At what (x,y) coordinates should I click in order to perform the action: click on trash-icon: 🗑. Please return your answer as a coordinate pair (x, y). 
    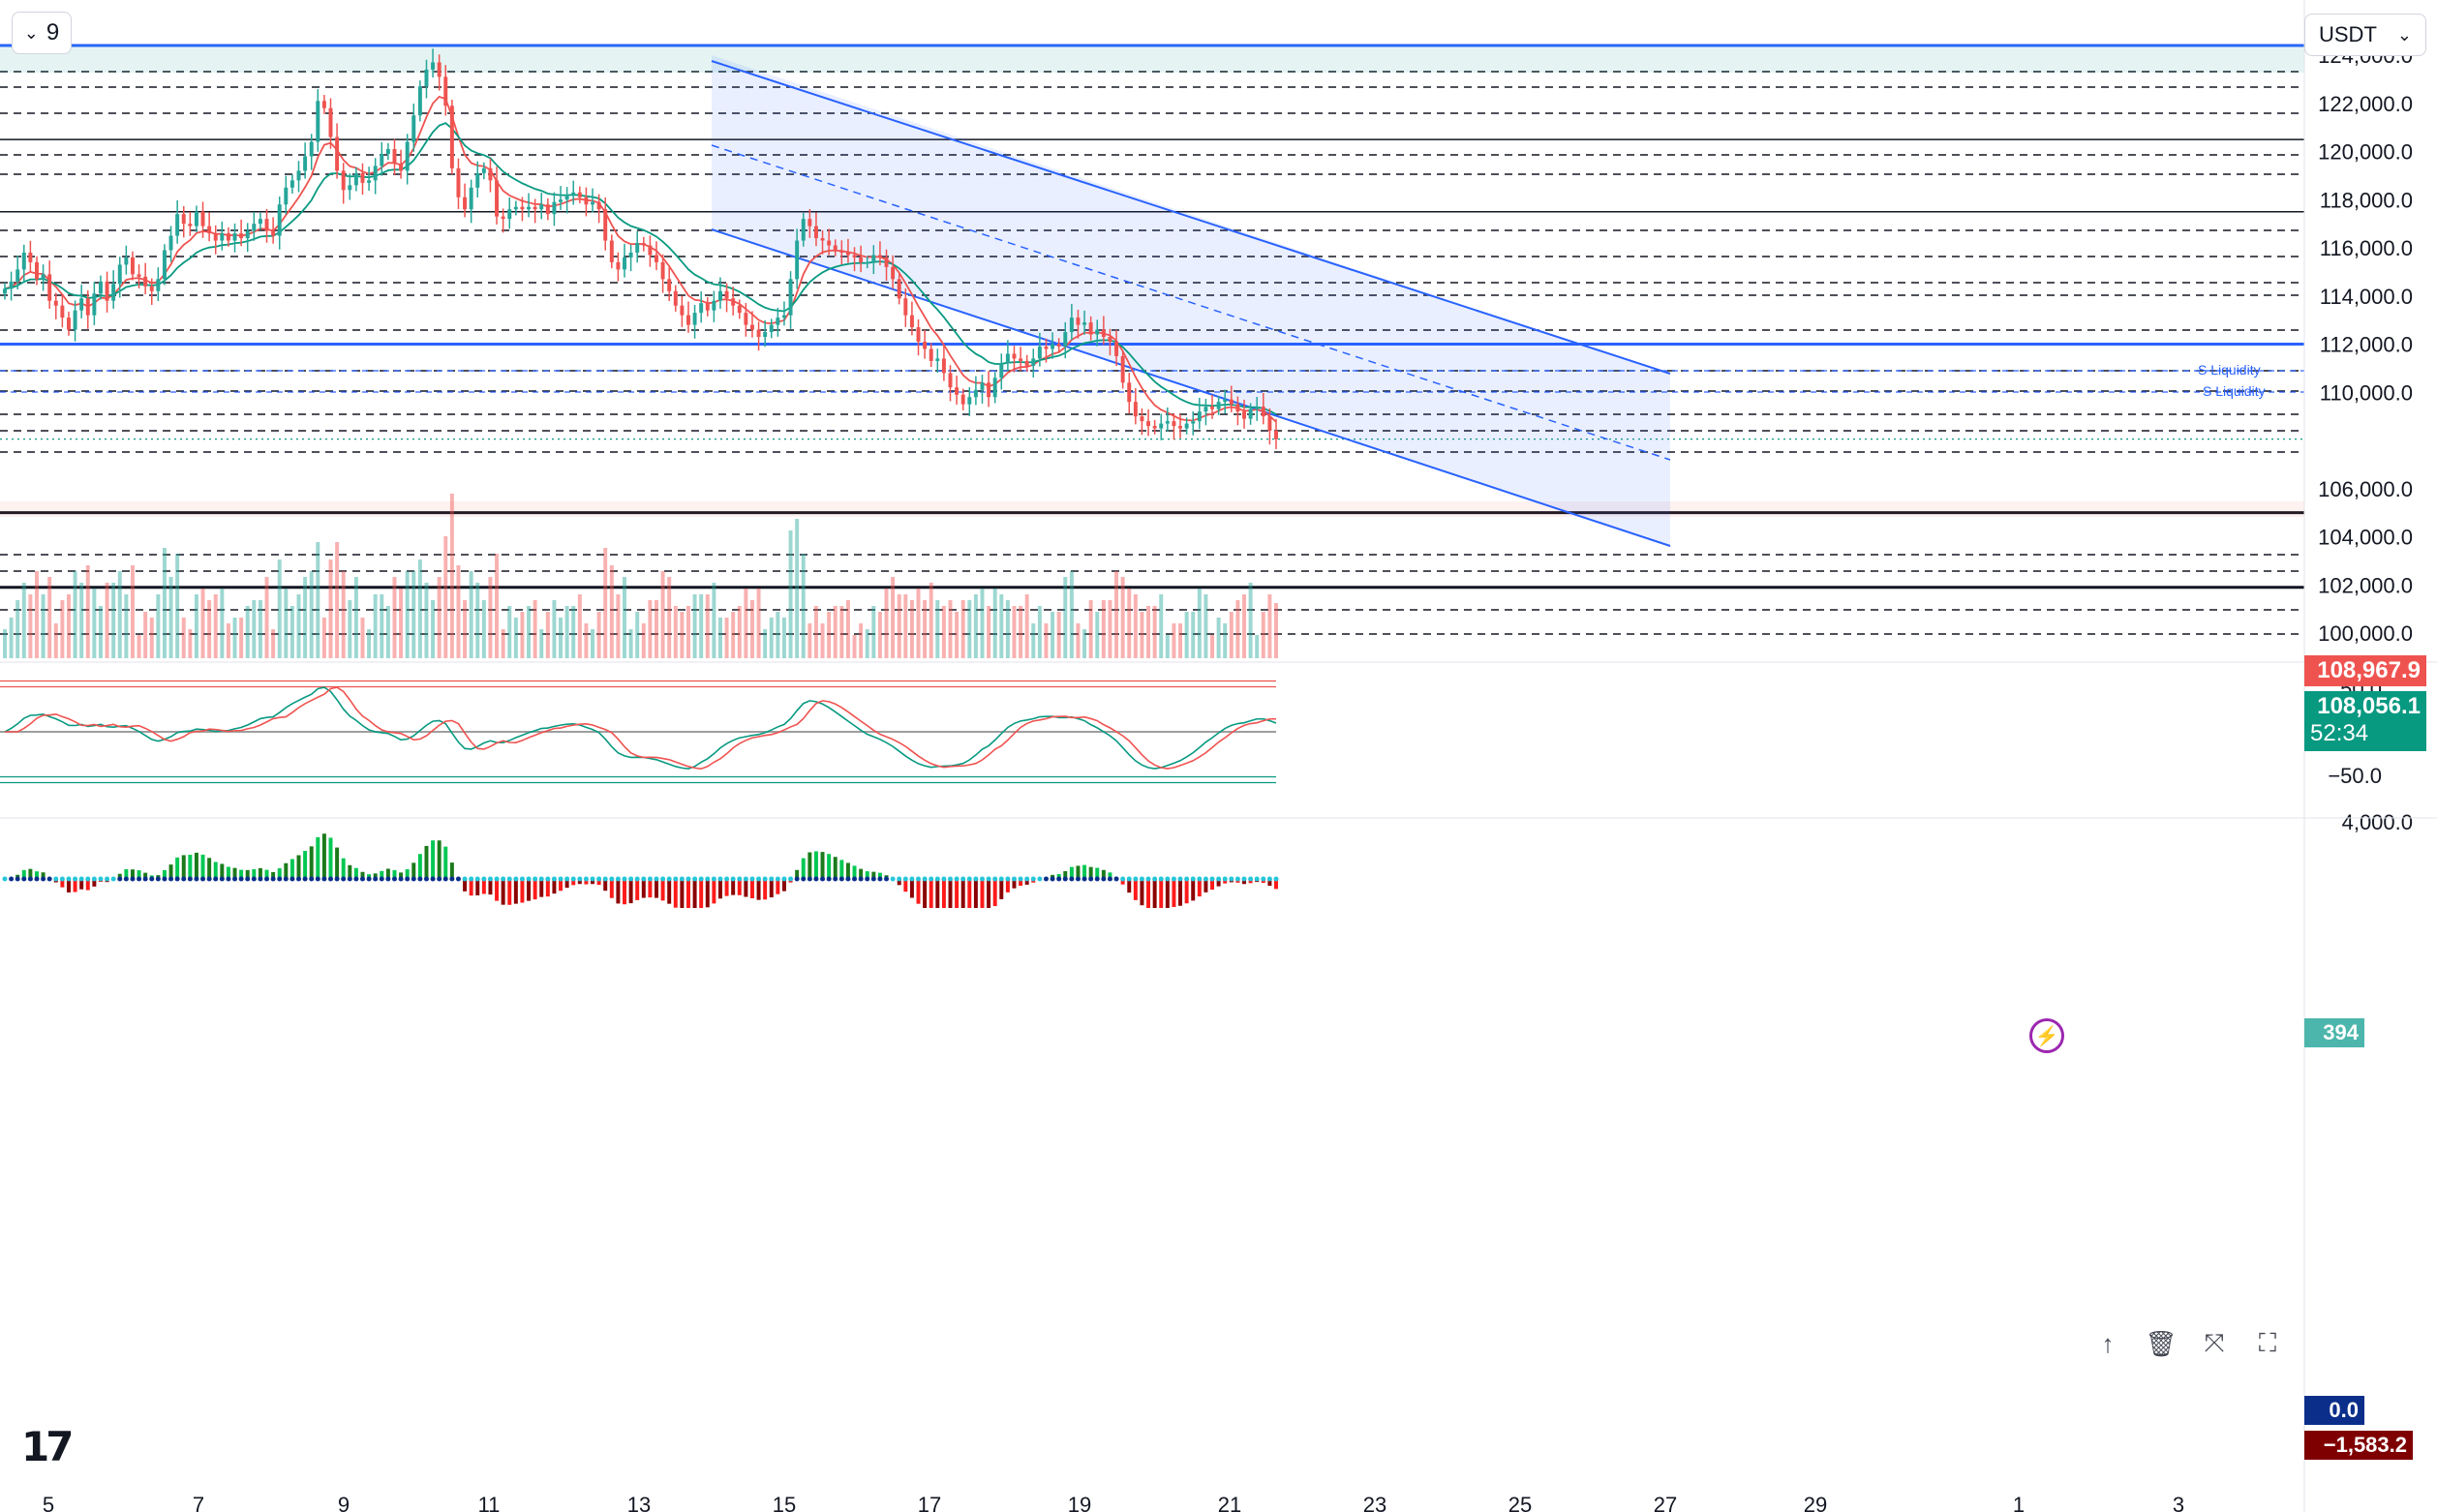
    Looking at the image, I should click on (2161, 1343).